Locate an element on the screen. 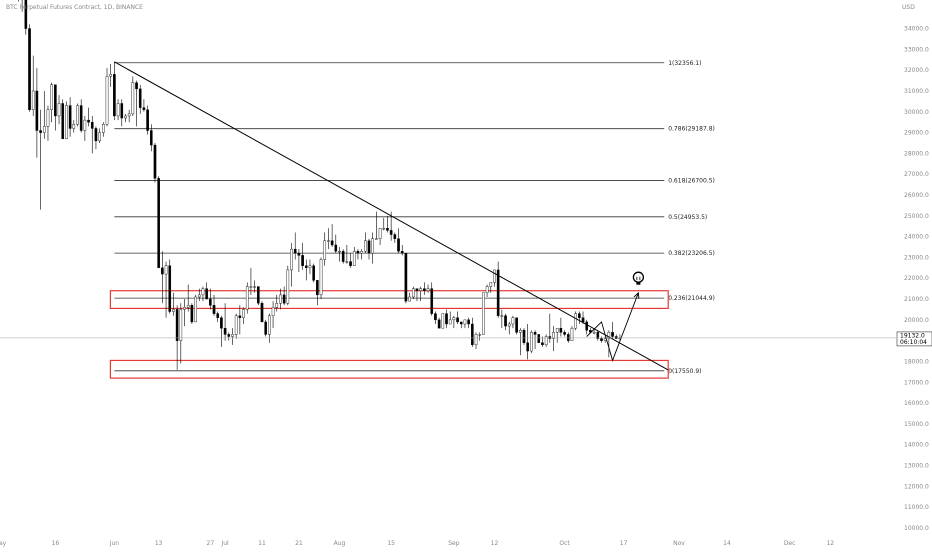 The width and height of the screenshot is (932, 555). x-tick-label: Jun is located at coordinates (114, 543).